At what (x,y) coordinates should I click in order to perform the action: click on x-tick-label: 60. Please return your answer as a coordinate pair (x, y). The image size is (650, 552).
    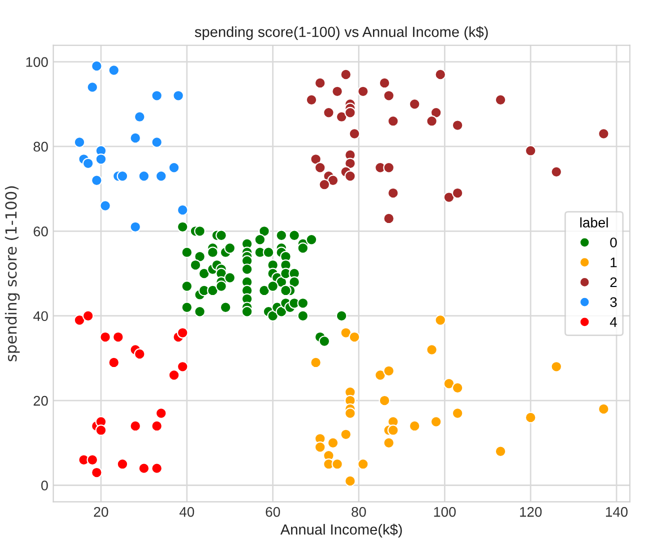
    Looking at the image, I should click on (273, 511).